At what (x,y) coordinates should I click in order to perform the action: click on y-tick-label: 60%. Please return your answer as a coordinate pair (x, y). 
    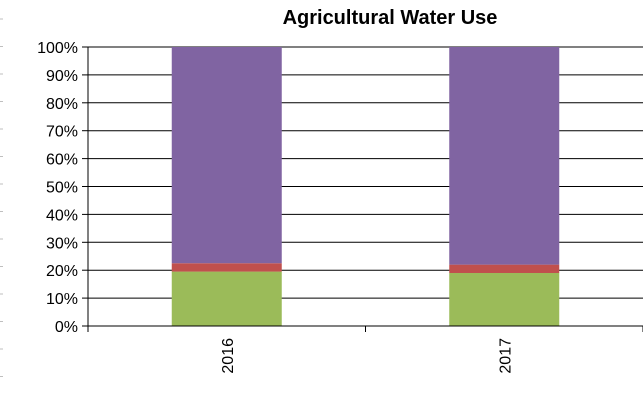
    Looking at the image, I should click on (62, 160).